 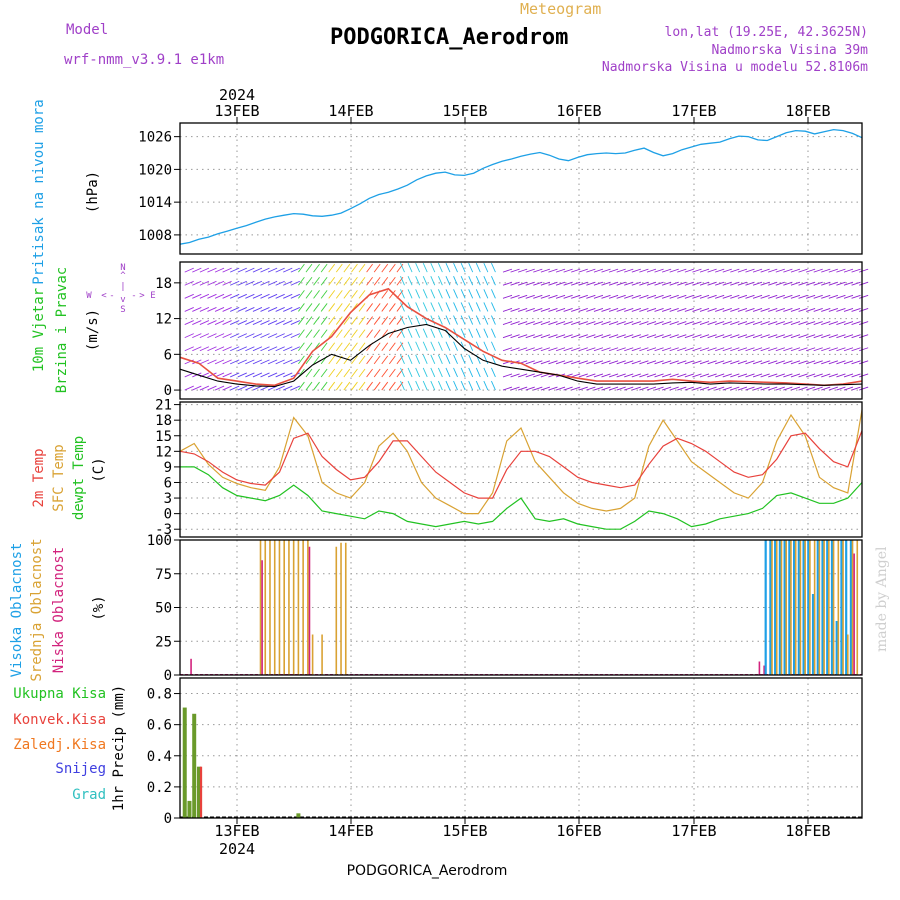 I want to click on temperature-tick-label: 21, so click(x=163, y=406).